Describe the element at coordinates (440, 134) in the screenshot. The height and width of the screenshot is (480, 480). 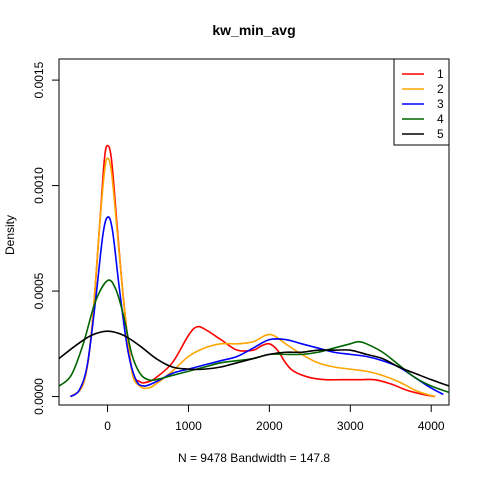
I see `legend-label: 5` at that location.